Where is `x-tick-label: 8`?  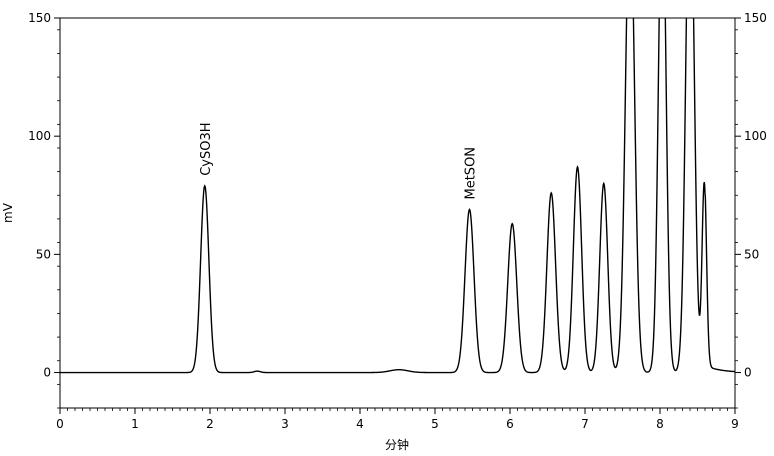
x-tick-label: 8 is located at coordinates (660, 424).